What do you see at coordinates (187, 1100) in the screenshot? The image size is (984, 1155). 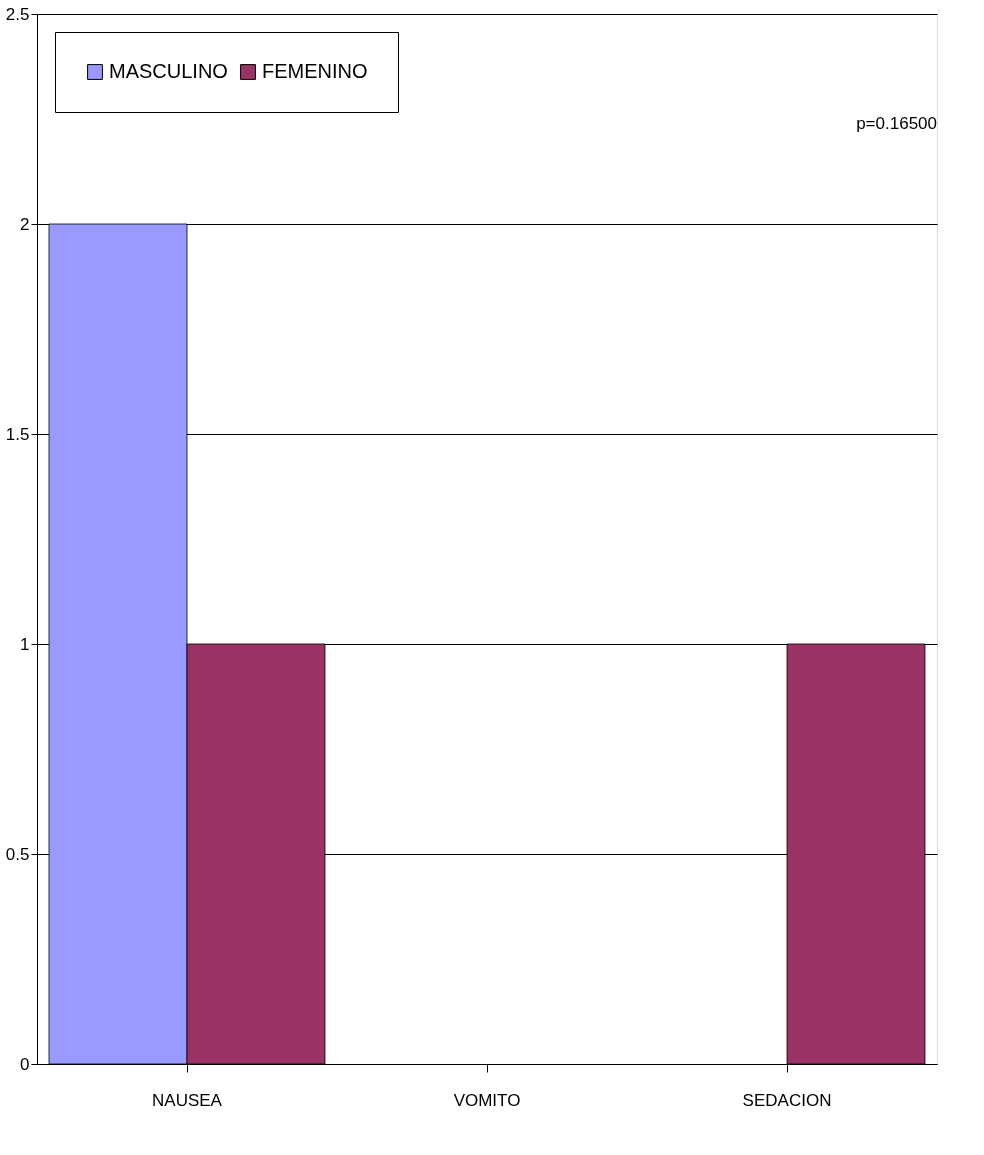 I see `x-tick-label: NAUSEA` at bounding box center [187, 1100].